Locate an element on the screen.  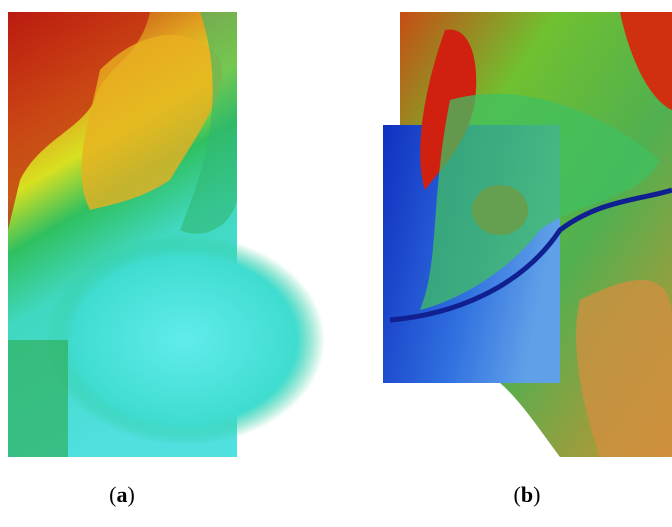
caption-a: (a) is located at coordinates (122, 495).